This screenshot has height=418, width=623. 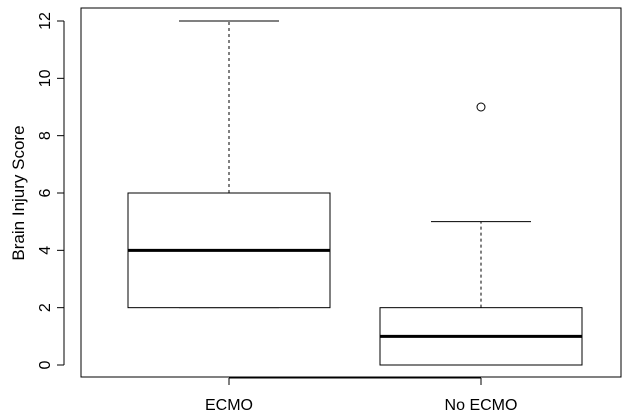 I want to click on y-tick-label: 2, so click(x=45, y=307).